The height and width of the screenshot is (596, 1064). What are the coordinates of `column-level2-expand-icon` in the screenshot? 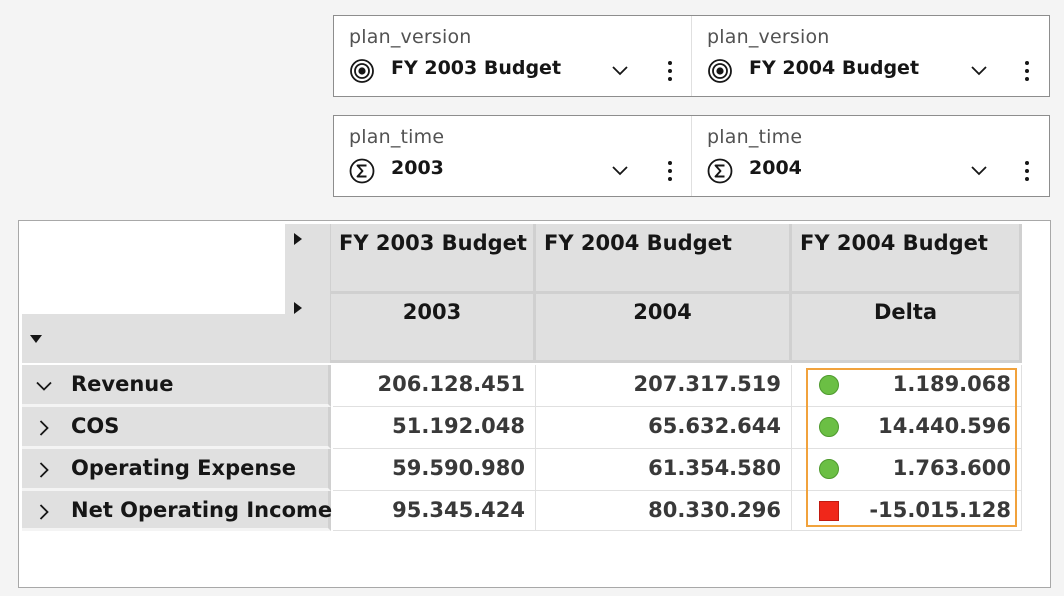 It's located at (298, 308).